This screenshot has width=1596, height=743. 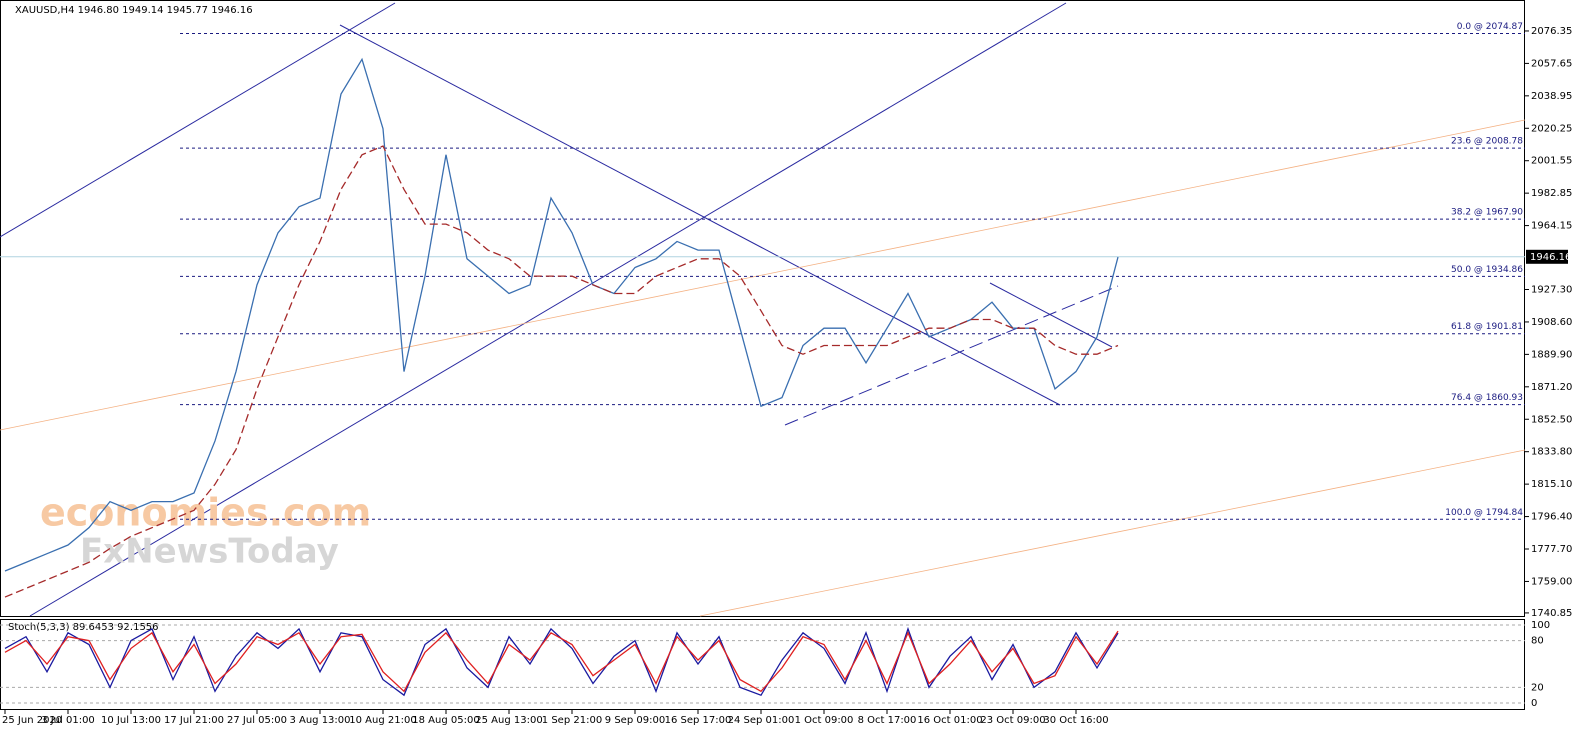 I want to click on y-tick-label: 20, so click(x=1537, y=687).